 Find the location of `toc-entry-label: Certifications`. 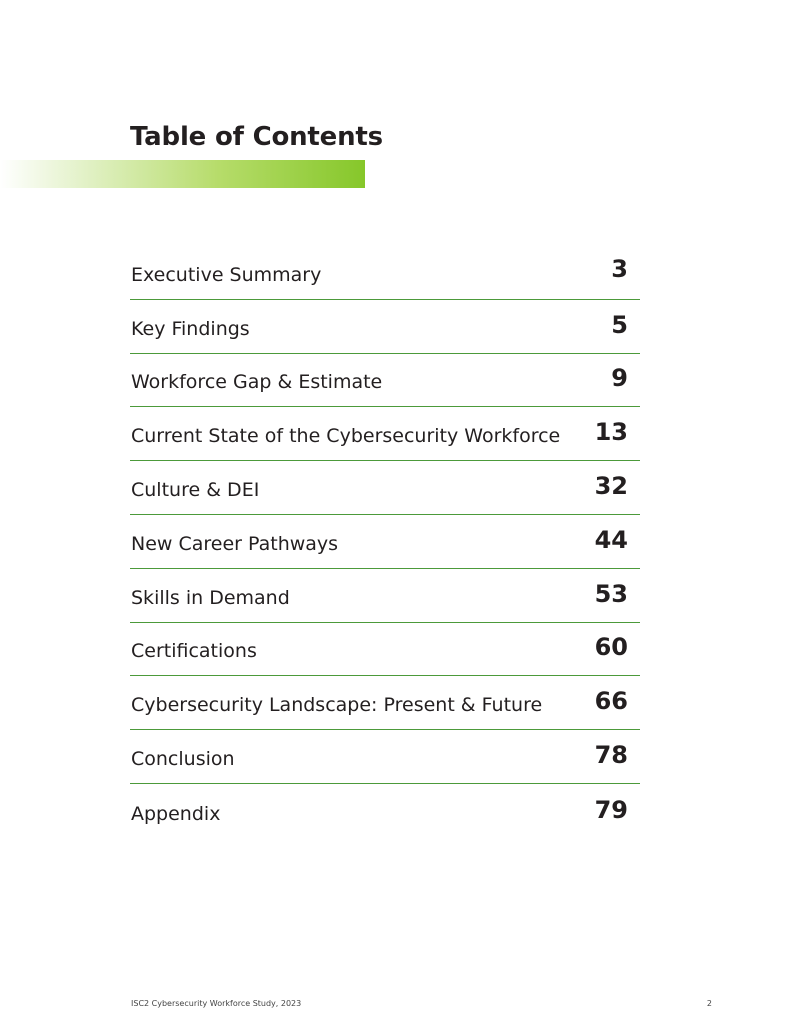

toc-entry-label: Certifications is located at coordinates (194, 651).